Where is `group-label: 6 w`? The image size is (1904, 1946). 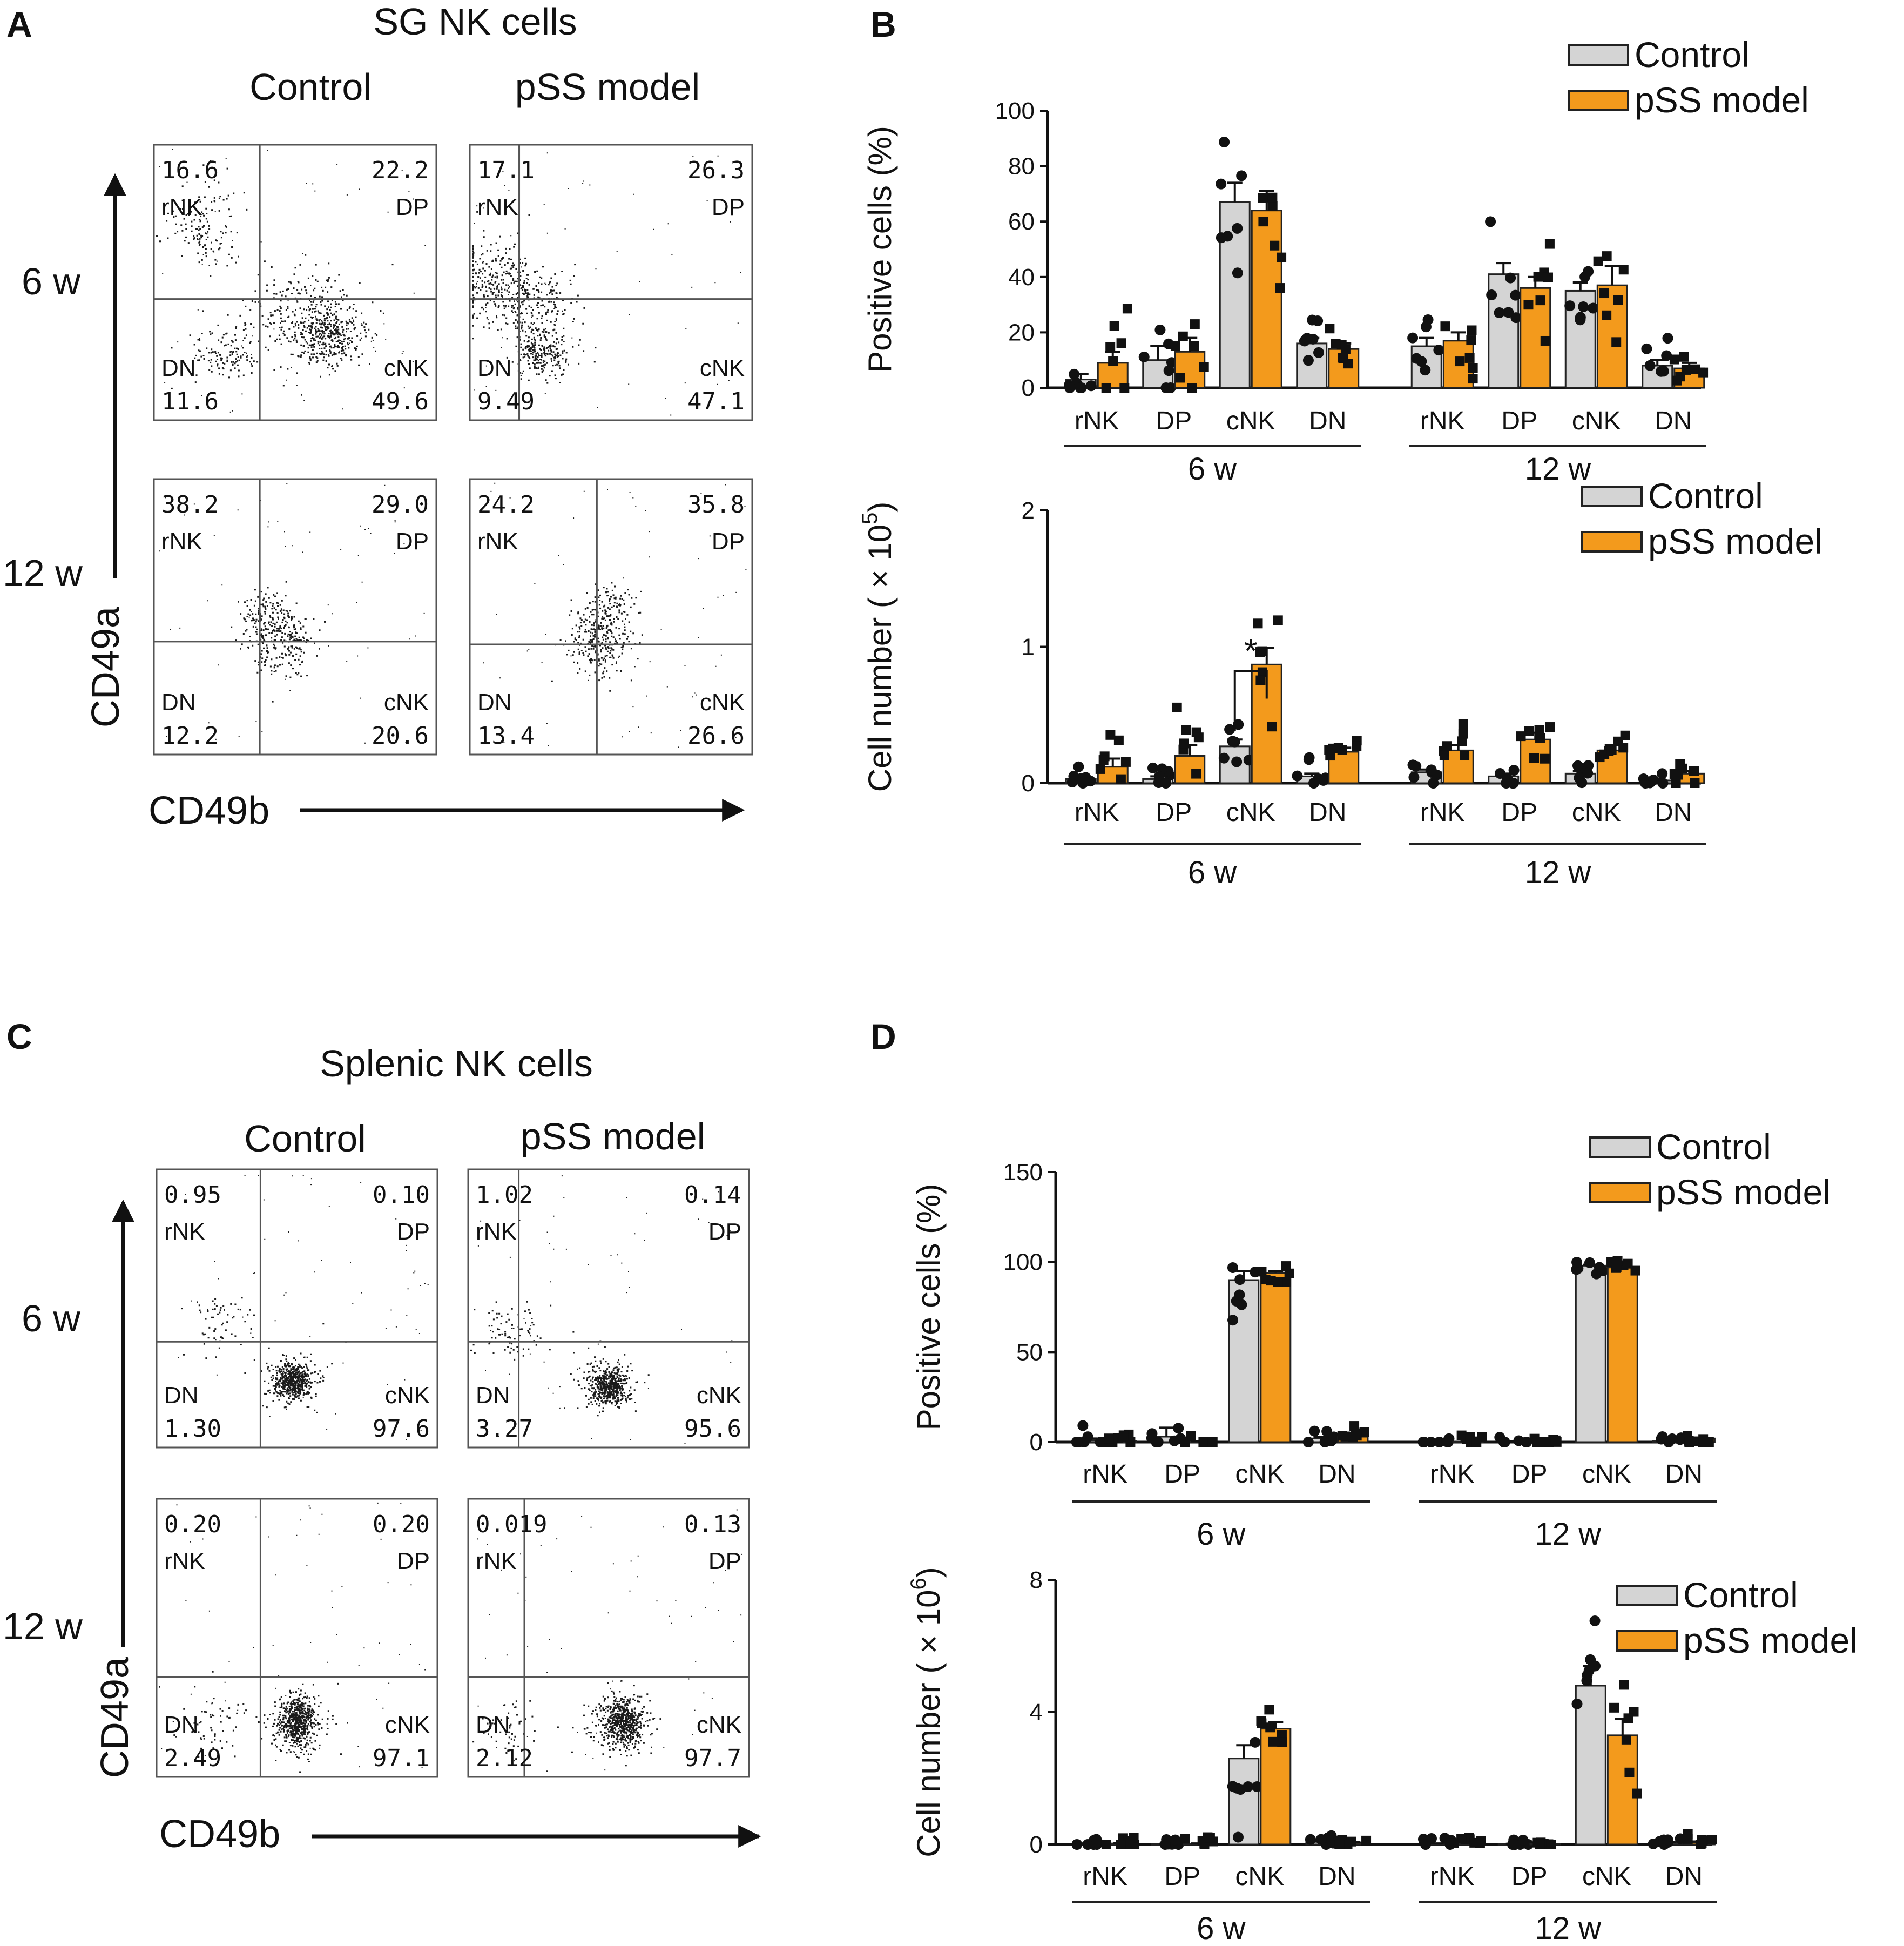
group-label: 6 w is located at coordinates (1212, 469).